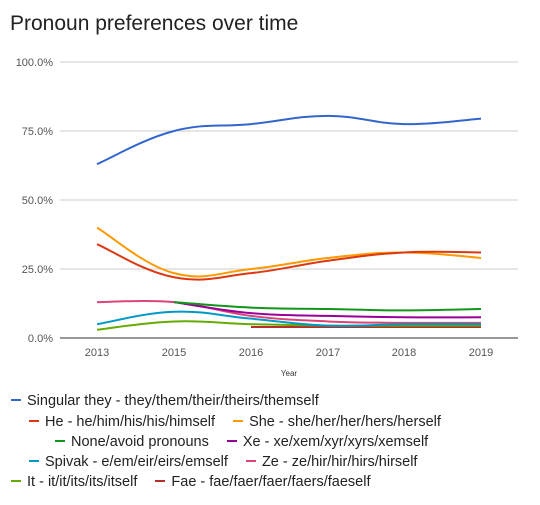 This screenshot has width=540, height=505. Describe the element at coordinates (130, 422) in the screenshot. I see `legend-label: He - he/him/his/his/himself` at that location.